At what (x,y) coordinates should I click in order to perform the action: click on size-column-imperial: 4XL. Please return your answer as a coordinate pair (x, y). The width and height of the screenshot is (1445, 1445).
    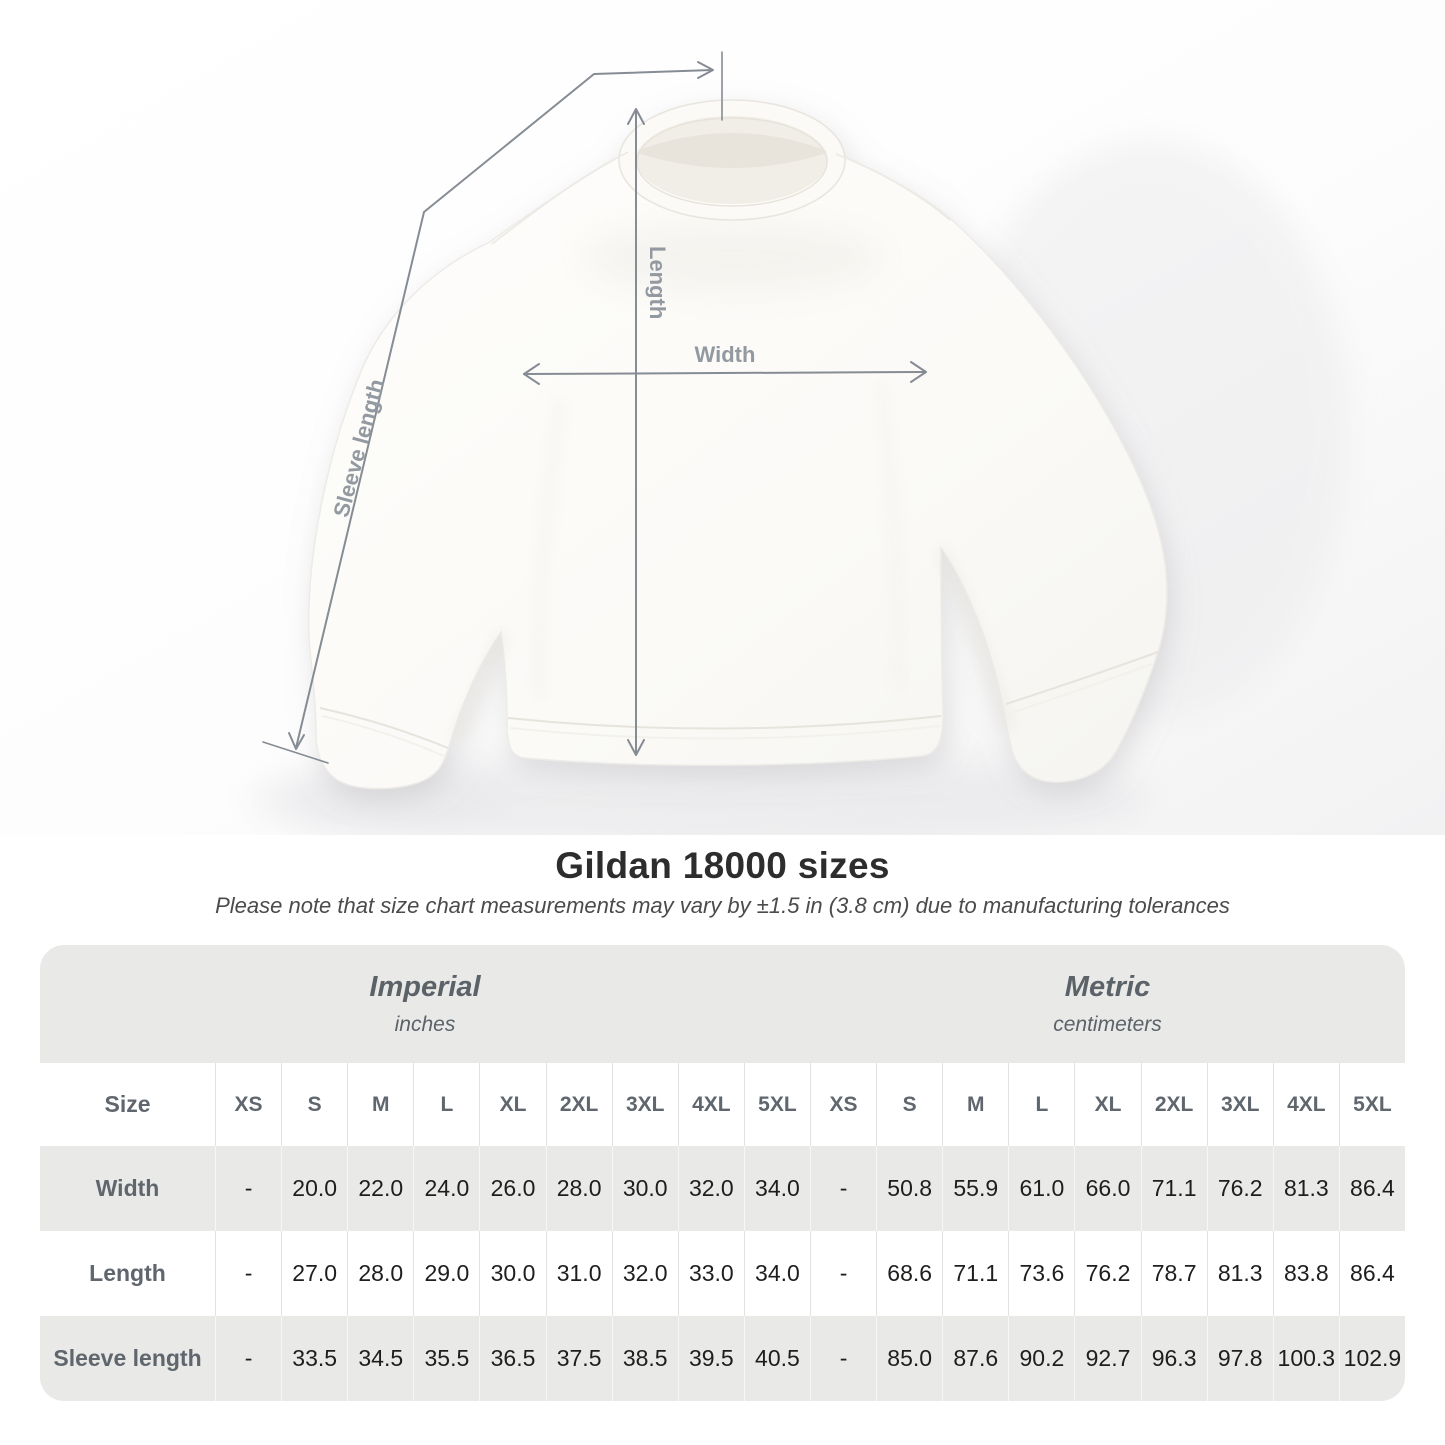
    Looking at the image, I should click on (710, 1104).